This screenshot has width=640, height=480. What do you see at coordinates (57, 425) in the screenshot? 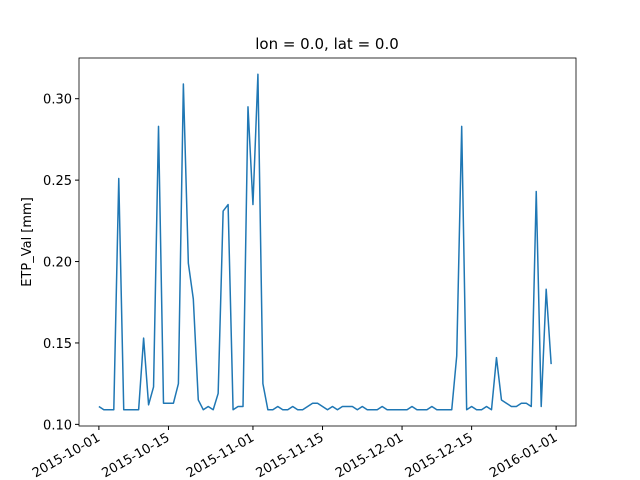
I see `y-tick-label: 0.10` at bounding box center [57, 425].